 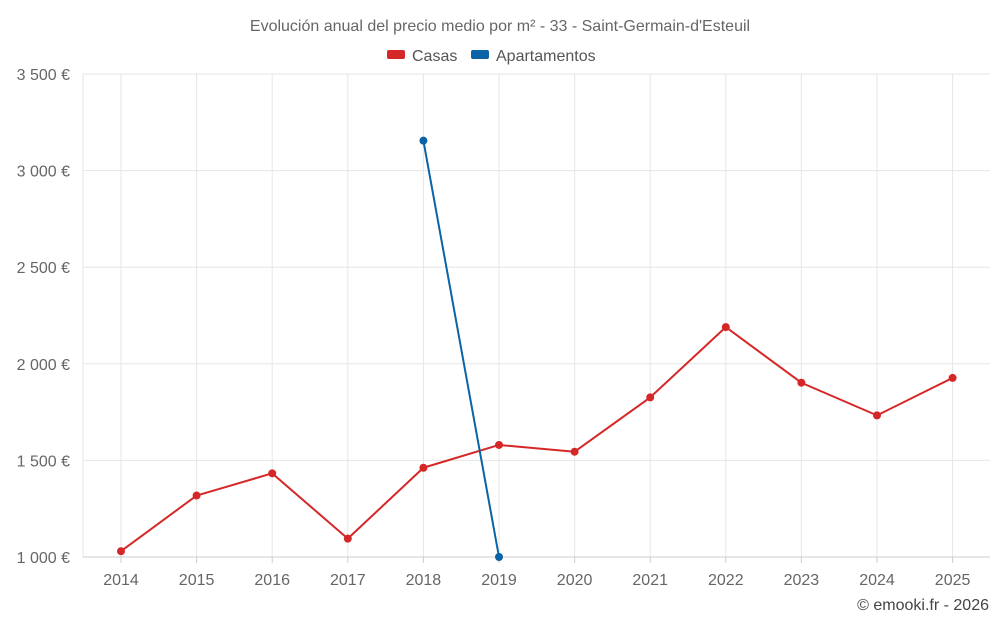 I want to click on x-tick-label: 2025, so click(x=953, y=580).